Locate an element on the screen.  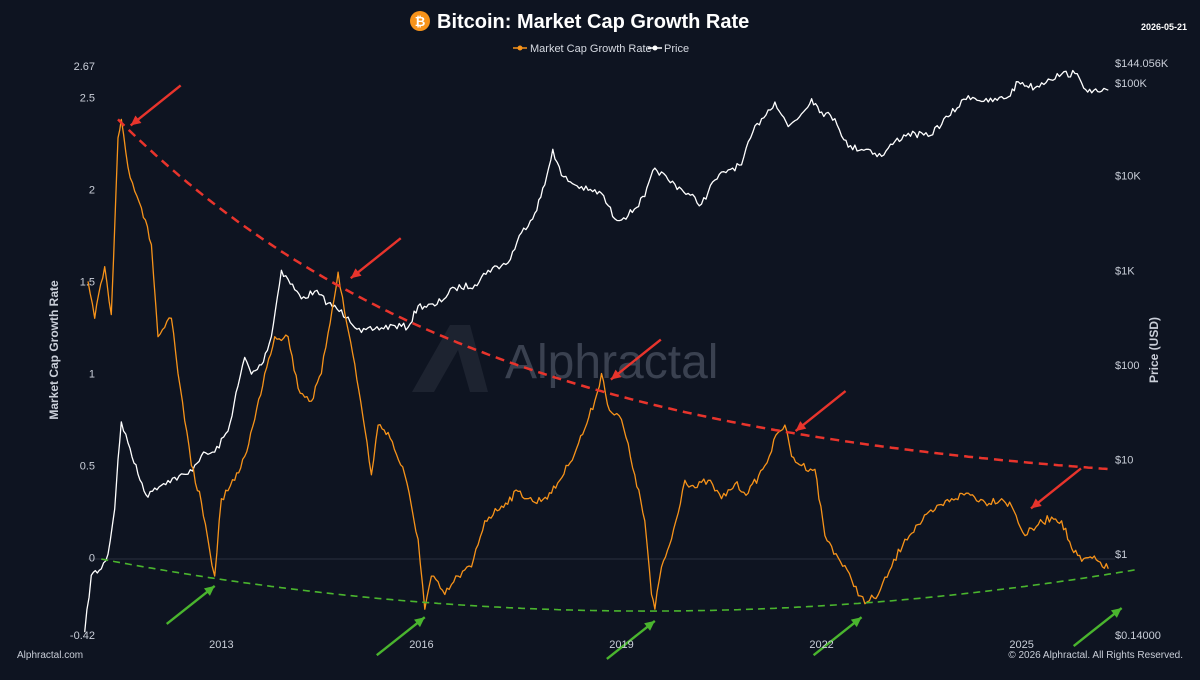
y-left-tick-label: 1 is located at coordinates (92, 375).